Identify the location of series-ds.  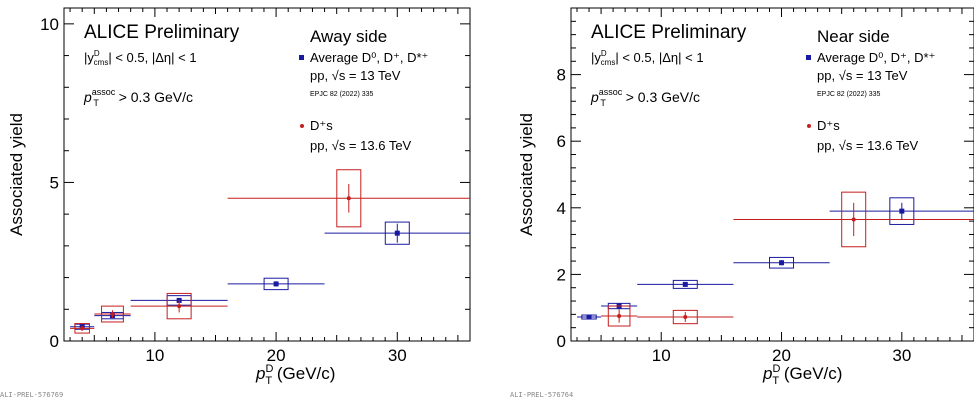
(787, 259).